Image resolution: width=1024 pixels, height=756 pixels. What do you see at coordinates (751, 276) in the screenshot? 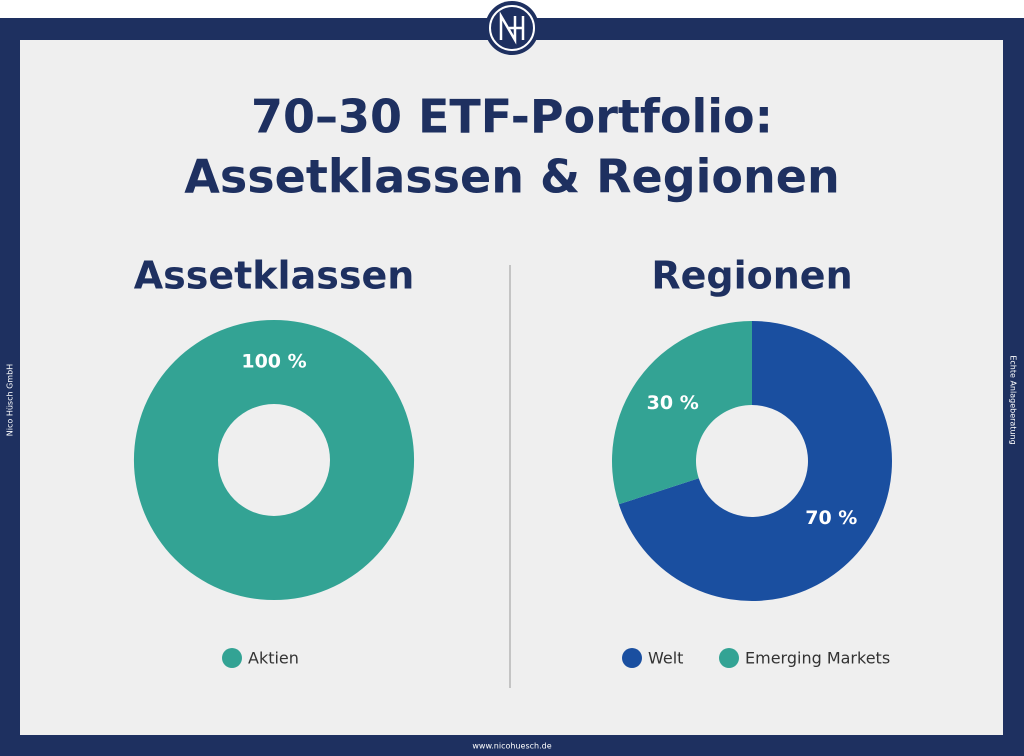
I see `chart-title: Regionen` at bounding box center [751, 276].